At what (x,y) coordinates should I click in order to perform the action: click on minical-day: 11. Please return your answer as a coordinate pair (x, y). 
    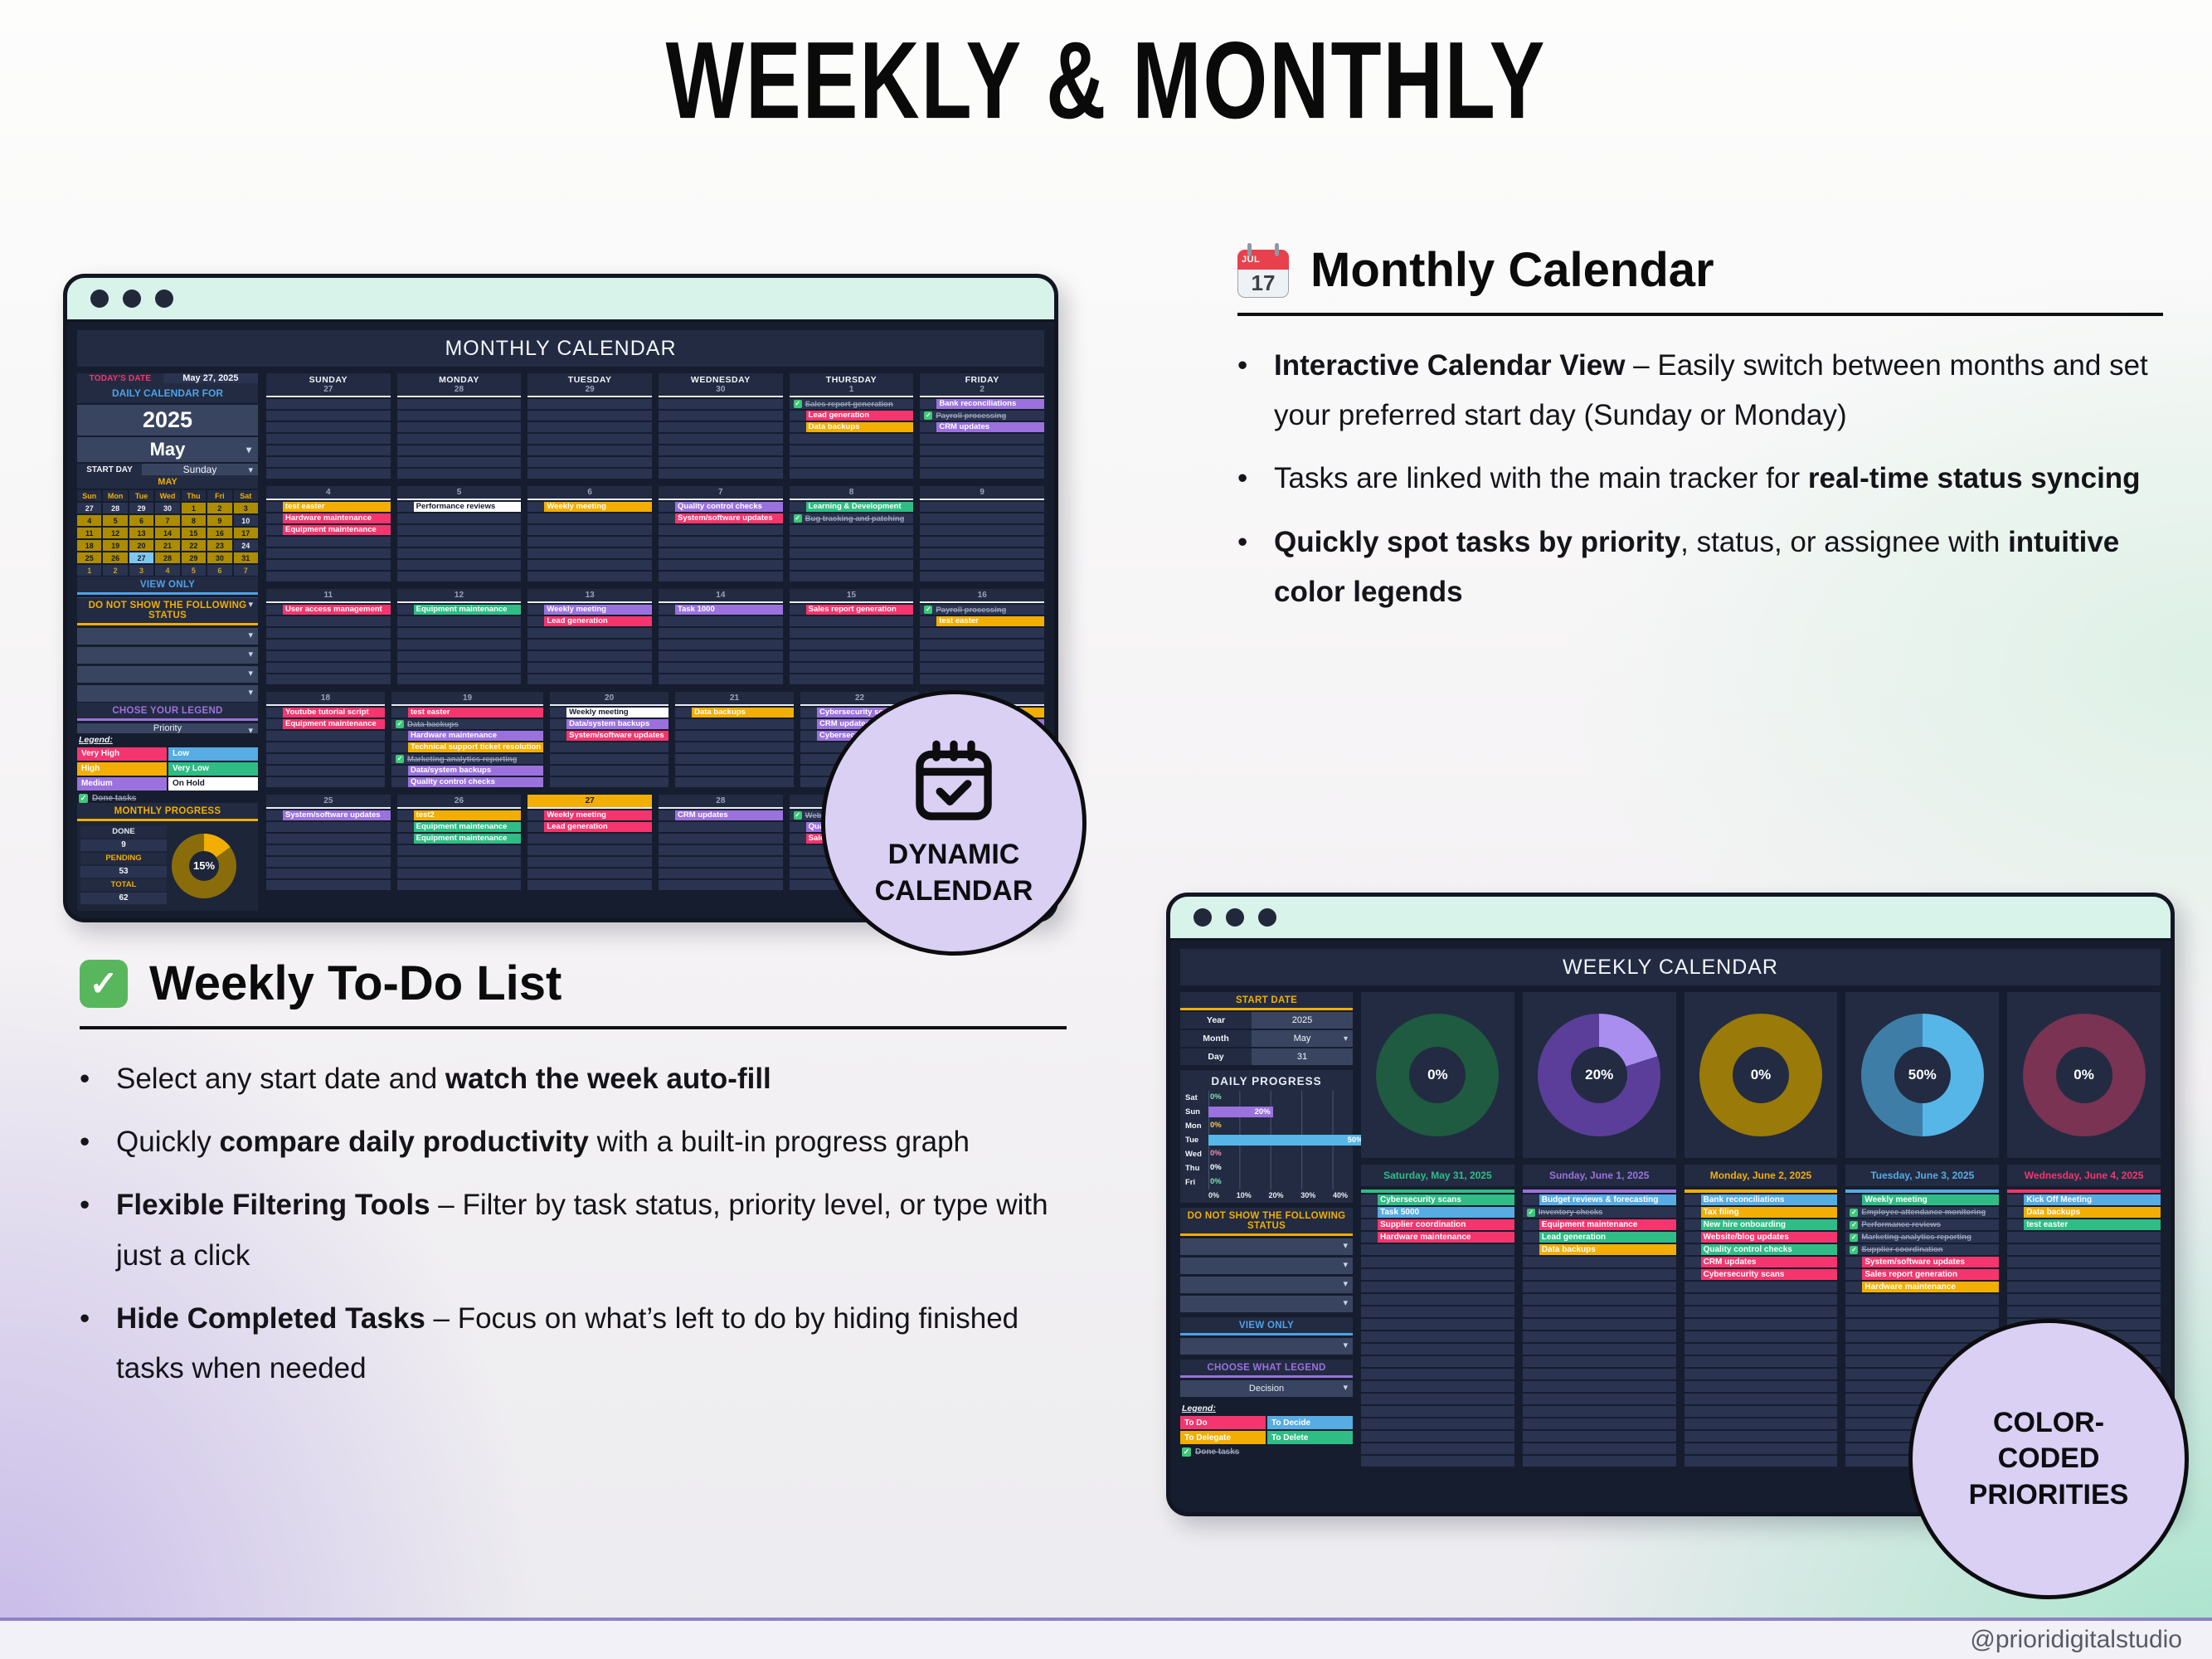
    Looking at the image, I should click on (89, 533).